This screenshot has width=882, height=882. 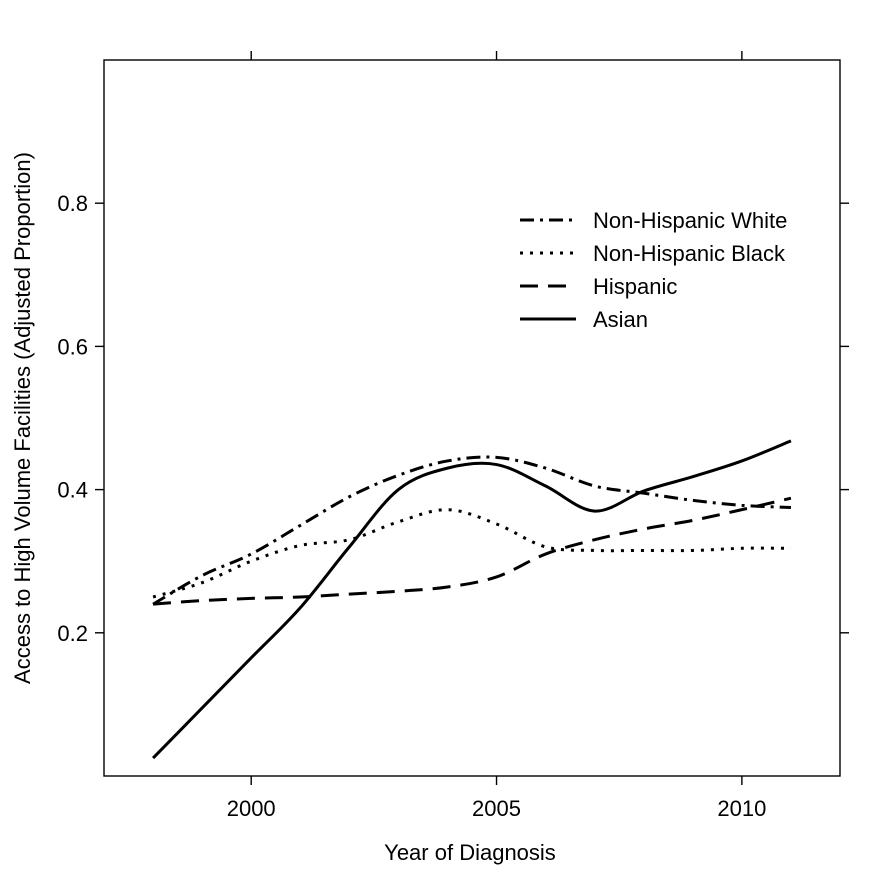 What do you see at coordinates (72, 346) in the screenshot?
I see `y-tick-label: 0.6` at bounding box center [72, 346].